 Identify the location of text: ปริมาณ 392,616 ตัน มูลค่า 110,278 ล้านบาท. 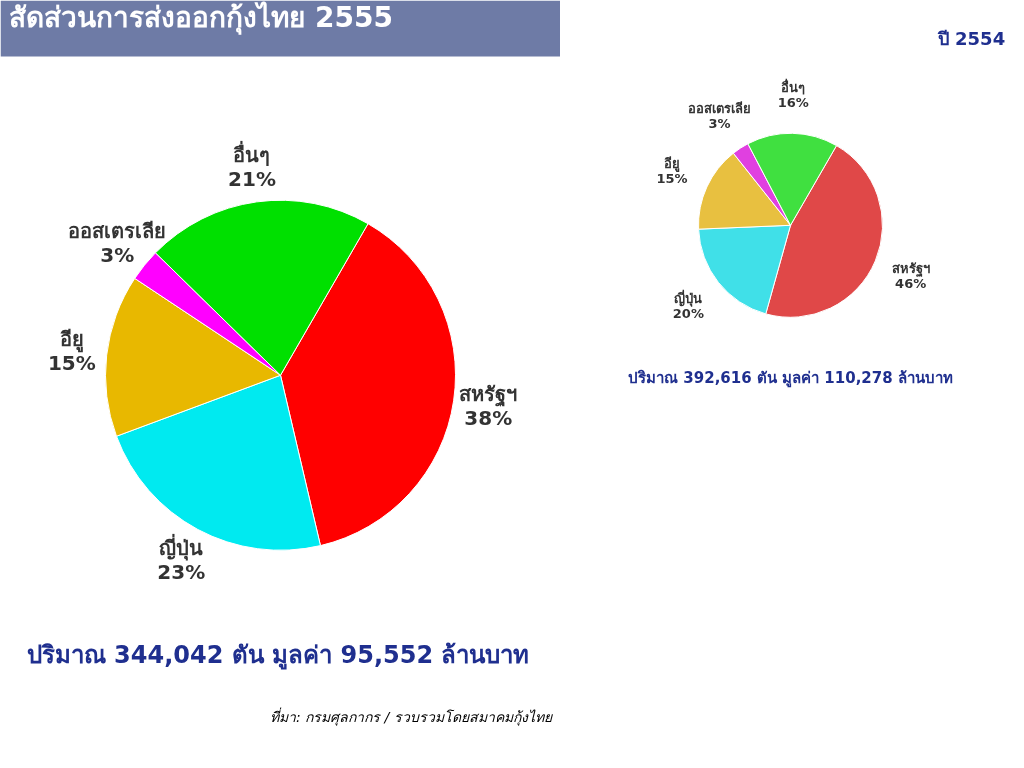
(790, 379).